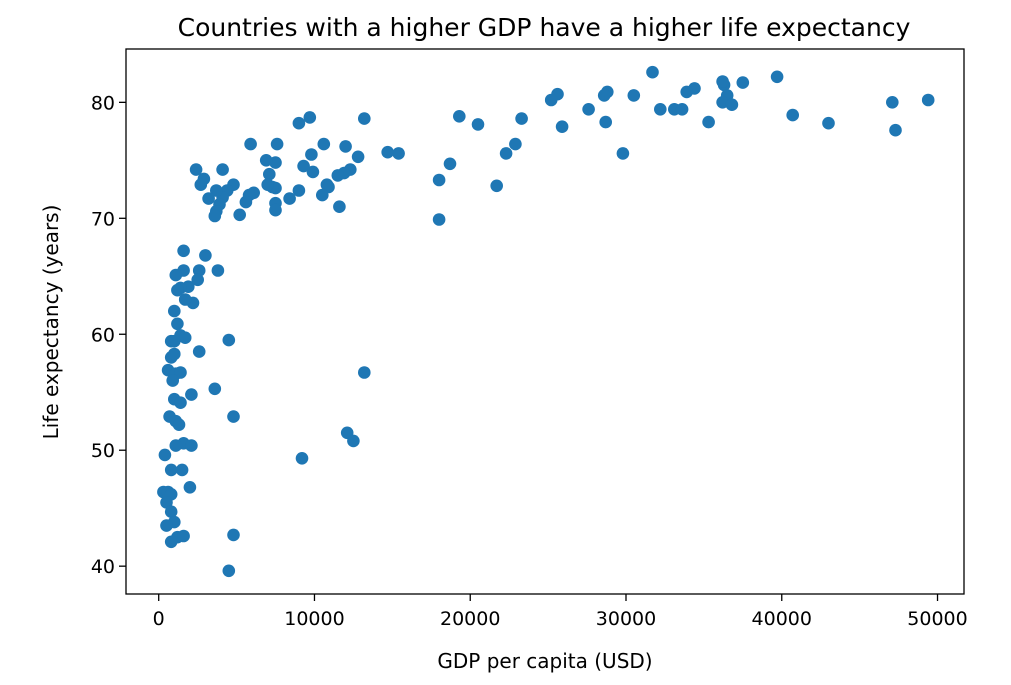  Describe the element at coordinates (626, 619) in the screenshot. I see `x-tick-label: 30000` at that location.